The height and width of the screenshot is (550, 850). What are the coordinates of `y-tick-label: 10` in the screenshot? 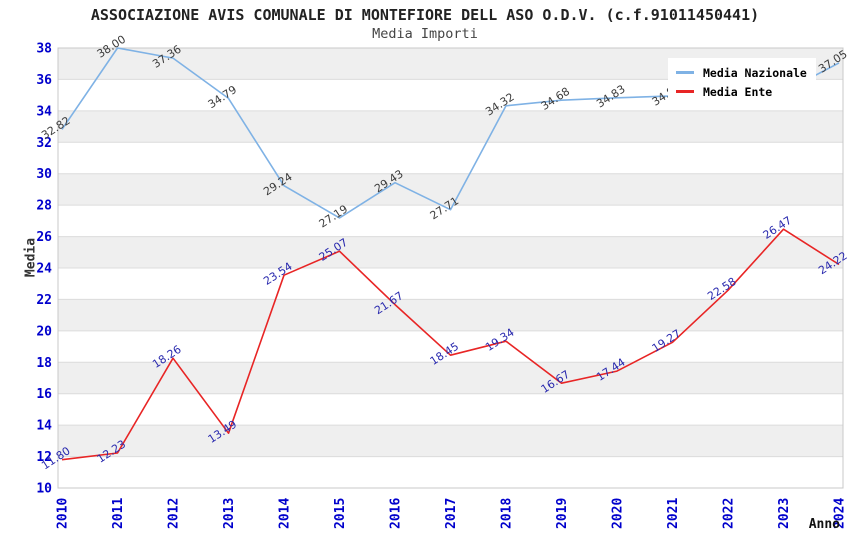 It's located at (44, 489).